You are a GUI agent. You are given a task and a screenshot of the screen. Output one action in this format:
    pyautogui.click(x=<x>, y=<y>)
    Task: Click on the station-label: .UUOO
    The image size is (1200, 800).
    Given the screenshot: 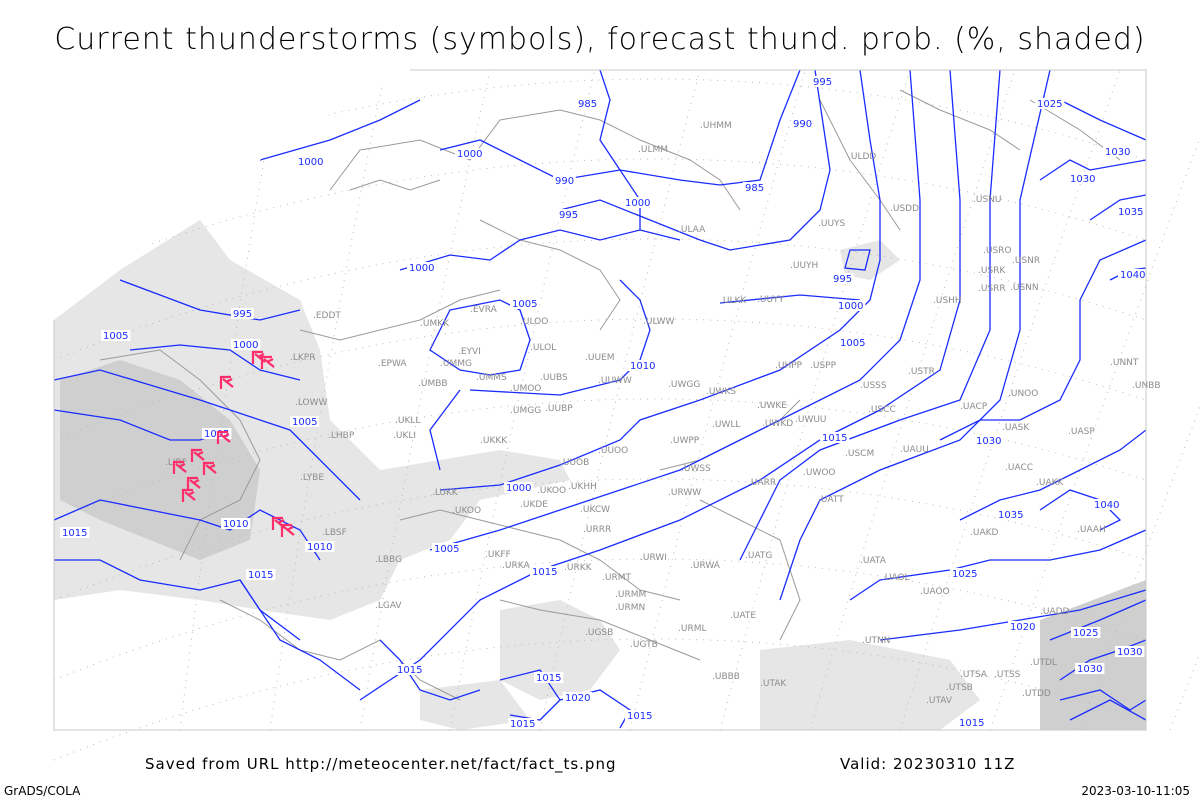 What is the action you would take?
    pyautogui.click(x=613, y=451)
    